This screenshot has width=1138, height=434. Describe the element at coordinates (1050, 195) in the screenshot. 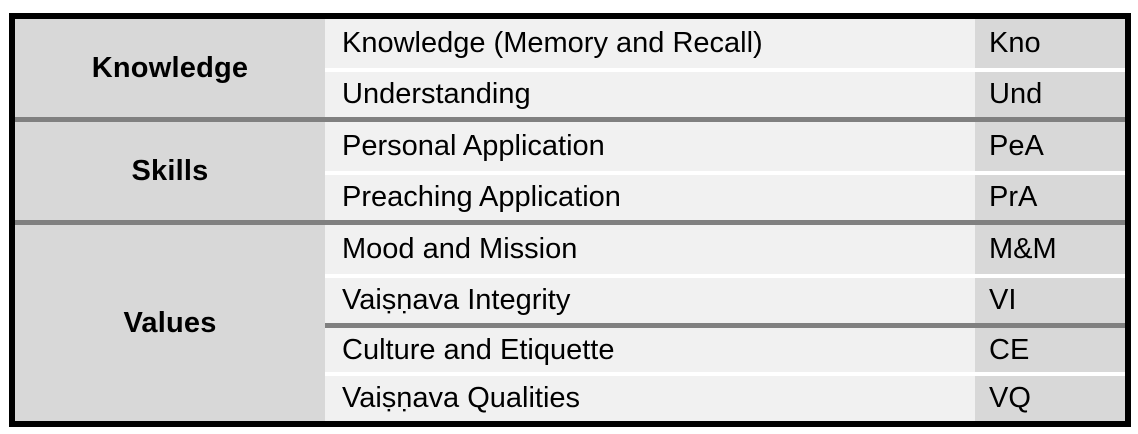

I see `abbr-cell: PrA` at that location.